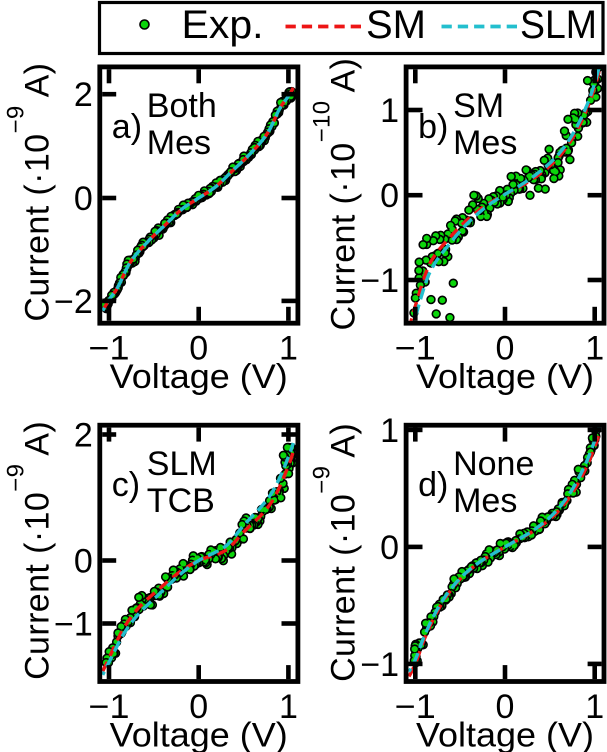 Image resolution: width=607 pixels, height=752 pixels. What do you see at coordinates (433, 485) in the screenshot?
I see `svg-text: d)` at bounding box center [433, 485].